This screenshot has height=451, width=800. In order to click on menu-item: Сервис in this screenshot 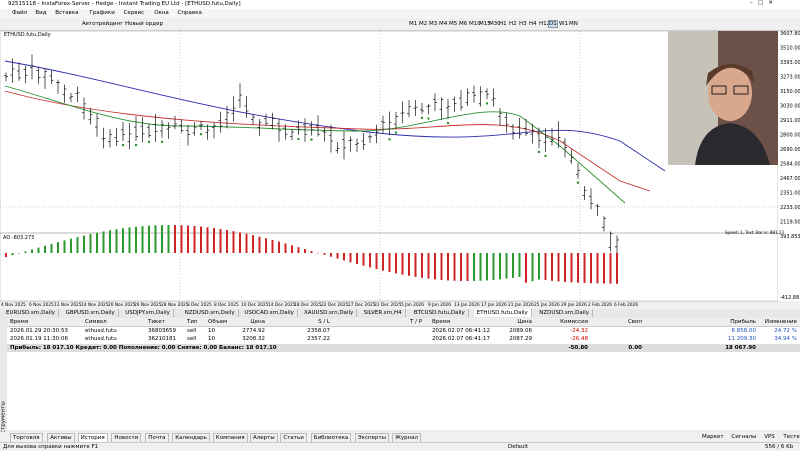, I will do `click(134, 13)`.